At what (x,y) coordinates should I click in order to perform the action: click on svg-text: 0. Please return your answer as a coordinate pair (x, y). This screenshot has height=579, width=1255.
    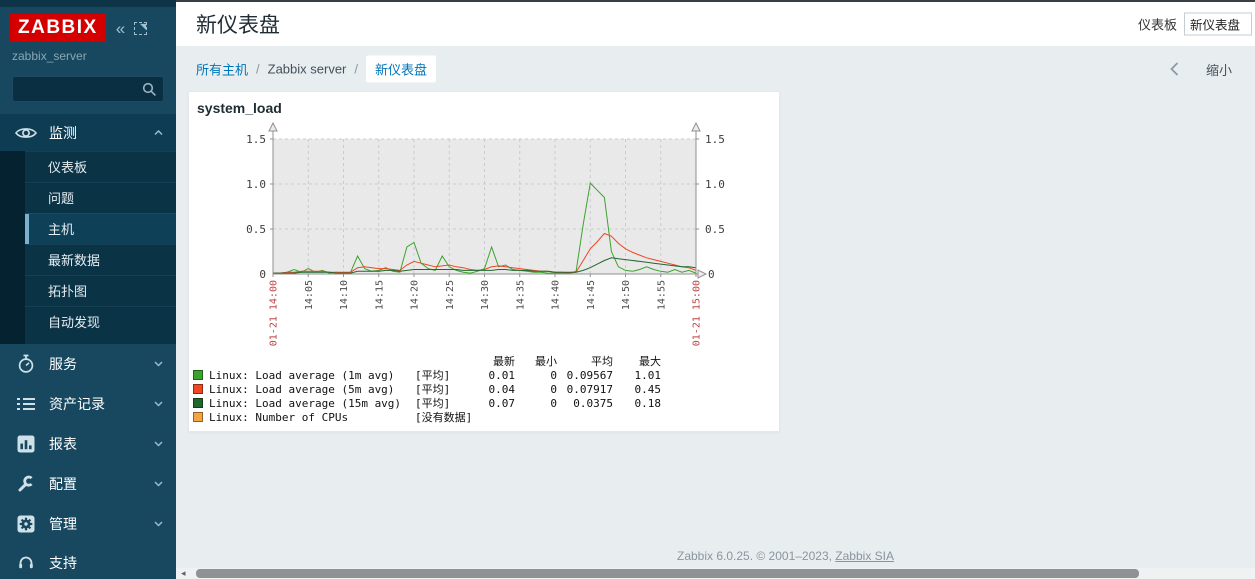
    Looking at the image, I should click on (711, 274).